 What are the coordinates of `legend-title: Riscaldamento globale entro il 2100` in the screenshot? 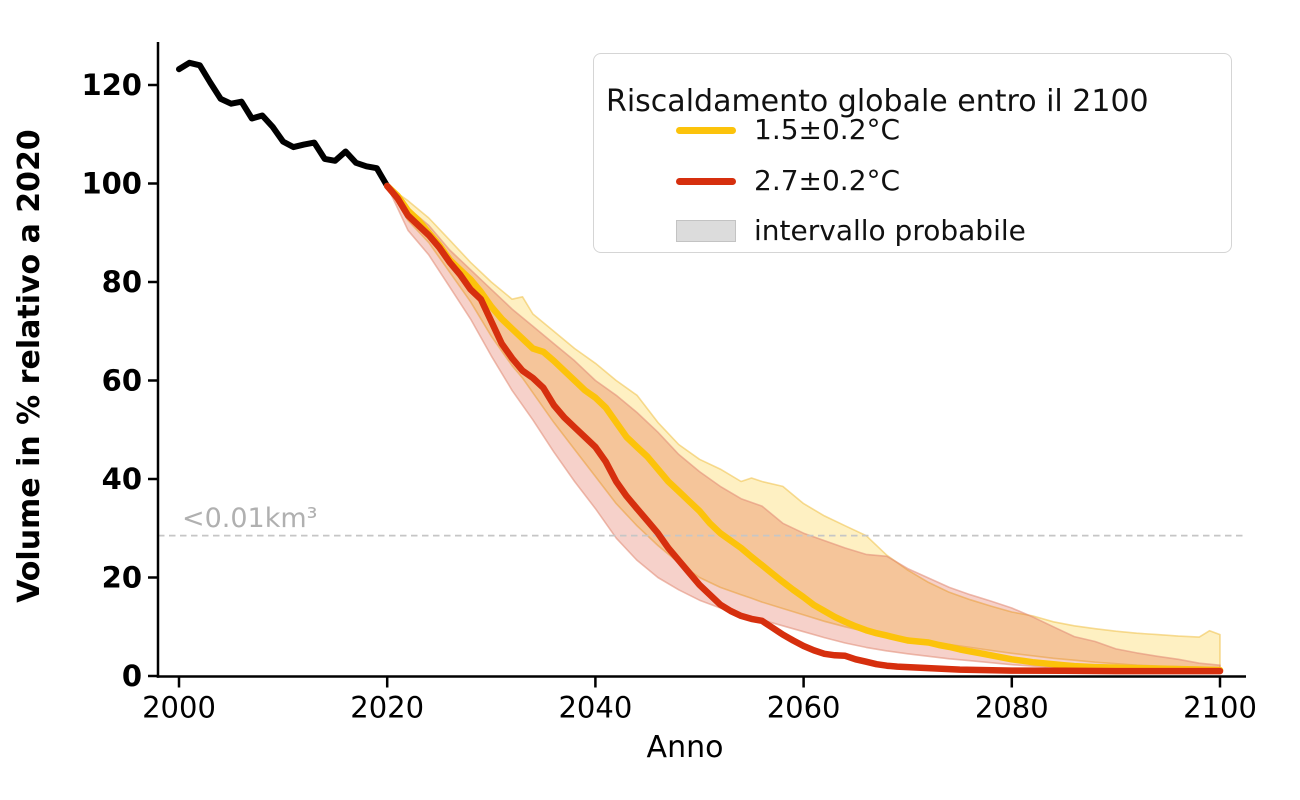 It's located at (877, 101).